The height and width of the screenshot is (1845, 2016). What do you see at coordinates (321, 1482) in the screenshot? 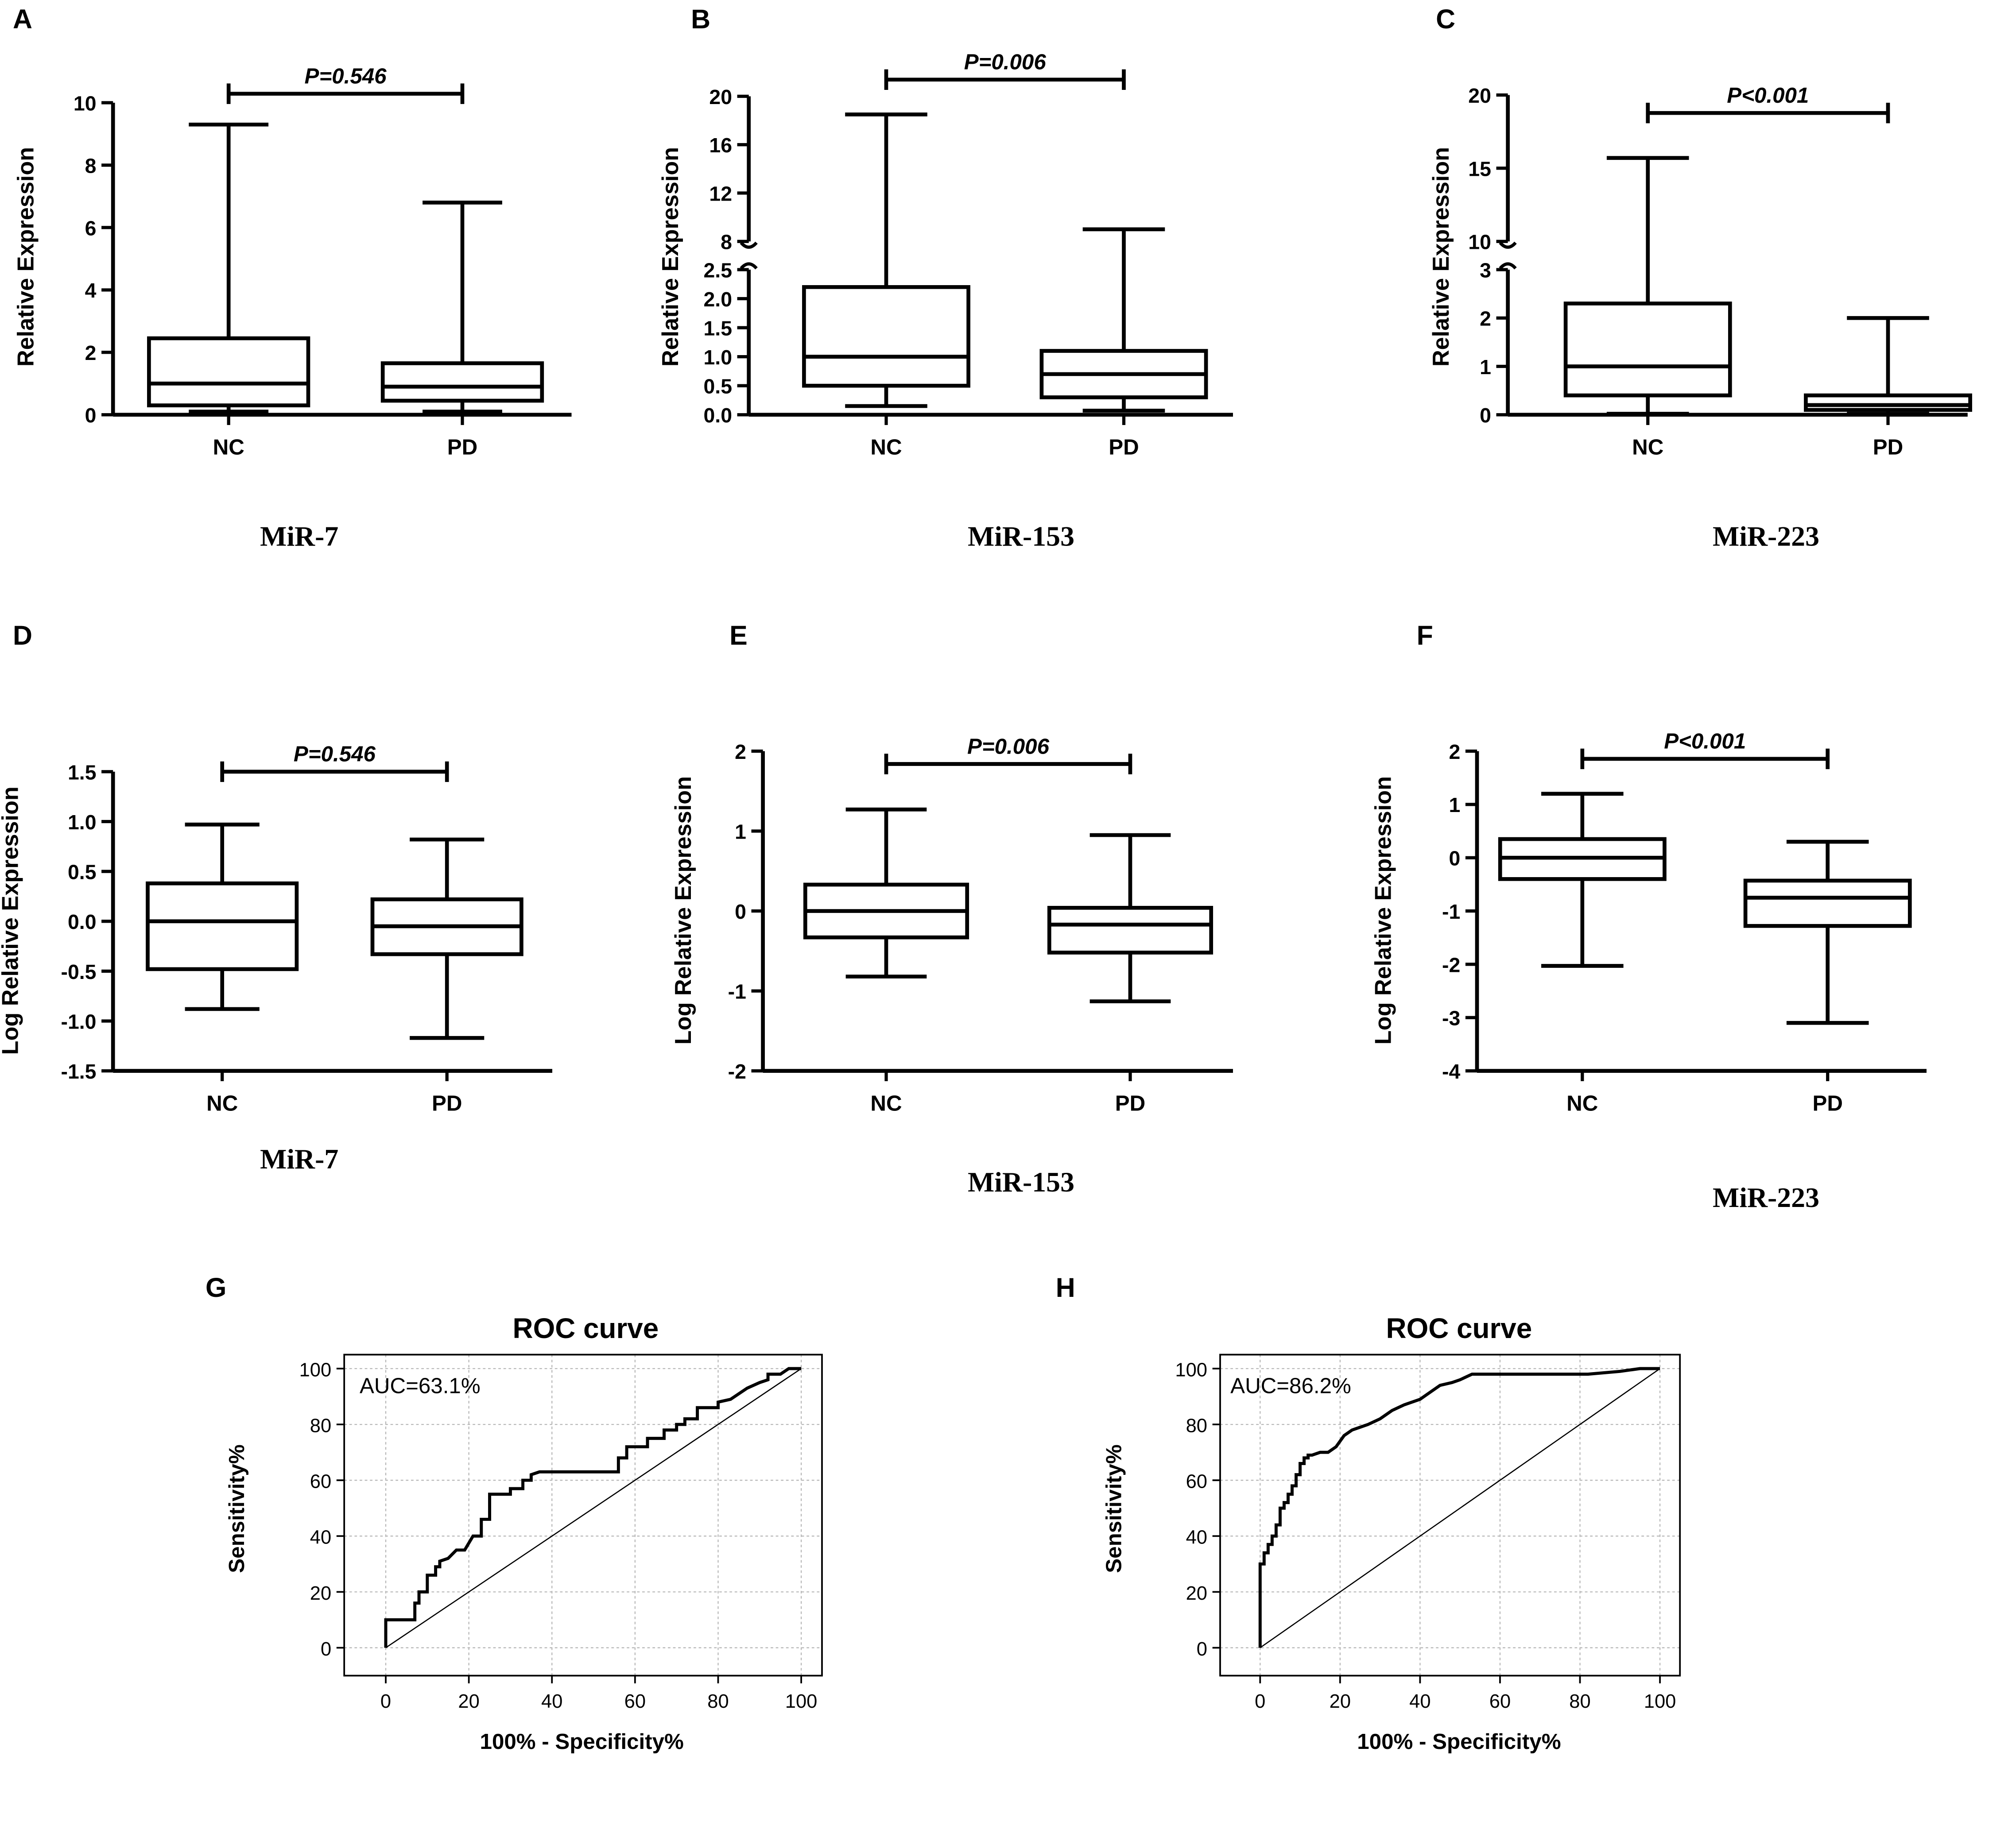
I see `y-tick-label: 60` at bounding box center [321, 1482].